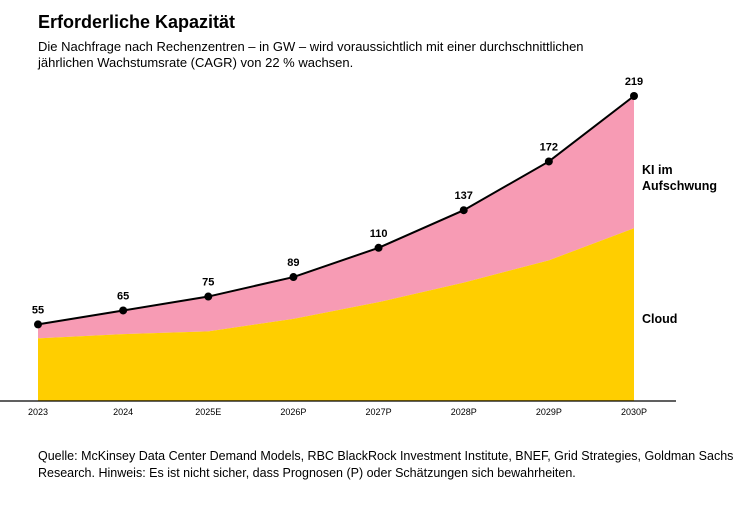 Image resolution: width=740 pixels, height=505 pixels. Describe the element at coordinates (379, 412) in the screenshot. I see `x-tick-label: 2027P` at that location.